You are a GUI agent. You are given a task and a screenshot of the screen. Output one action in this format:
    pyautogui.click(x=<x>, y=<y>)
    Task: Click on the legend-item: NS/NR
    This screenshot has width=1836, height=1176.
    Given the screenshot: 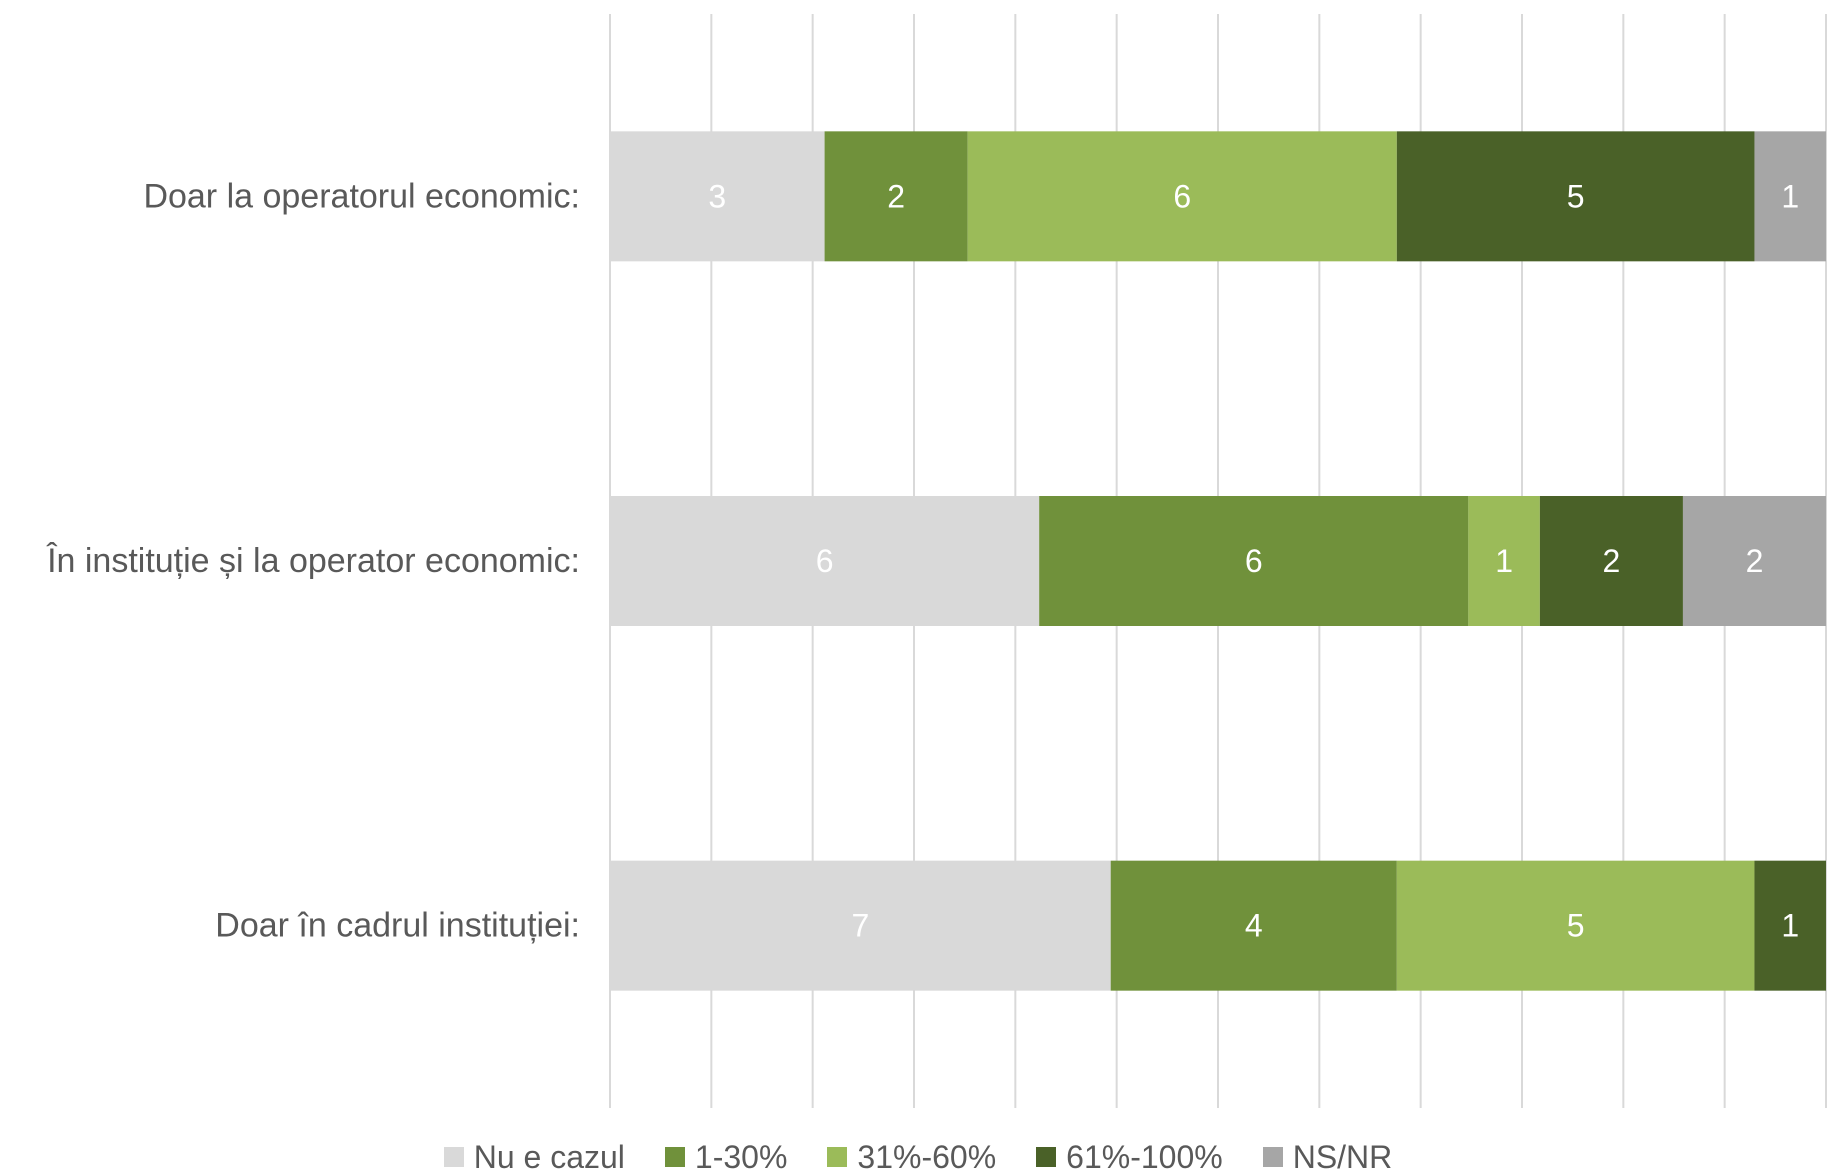 What is the action you would take?
    pyautogui.click(x=1327, y=1157)
    